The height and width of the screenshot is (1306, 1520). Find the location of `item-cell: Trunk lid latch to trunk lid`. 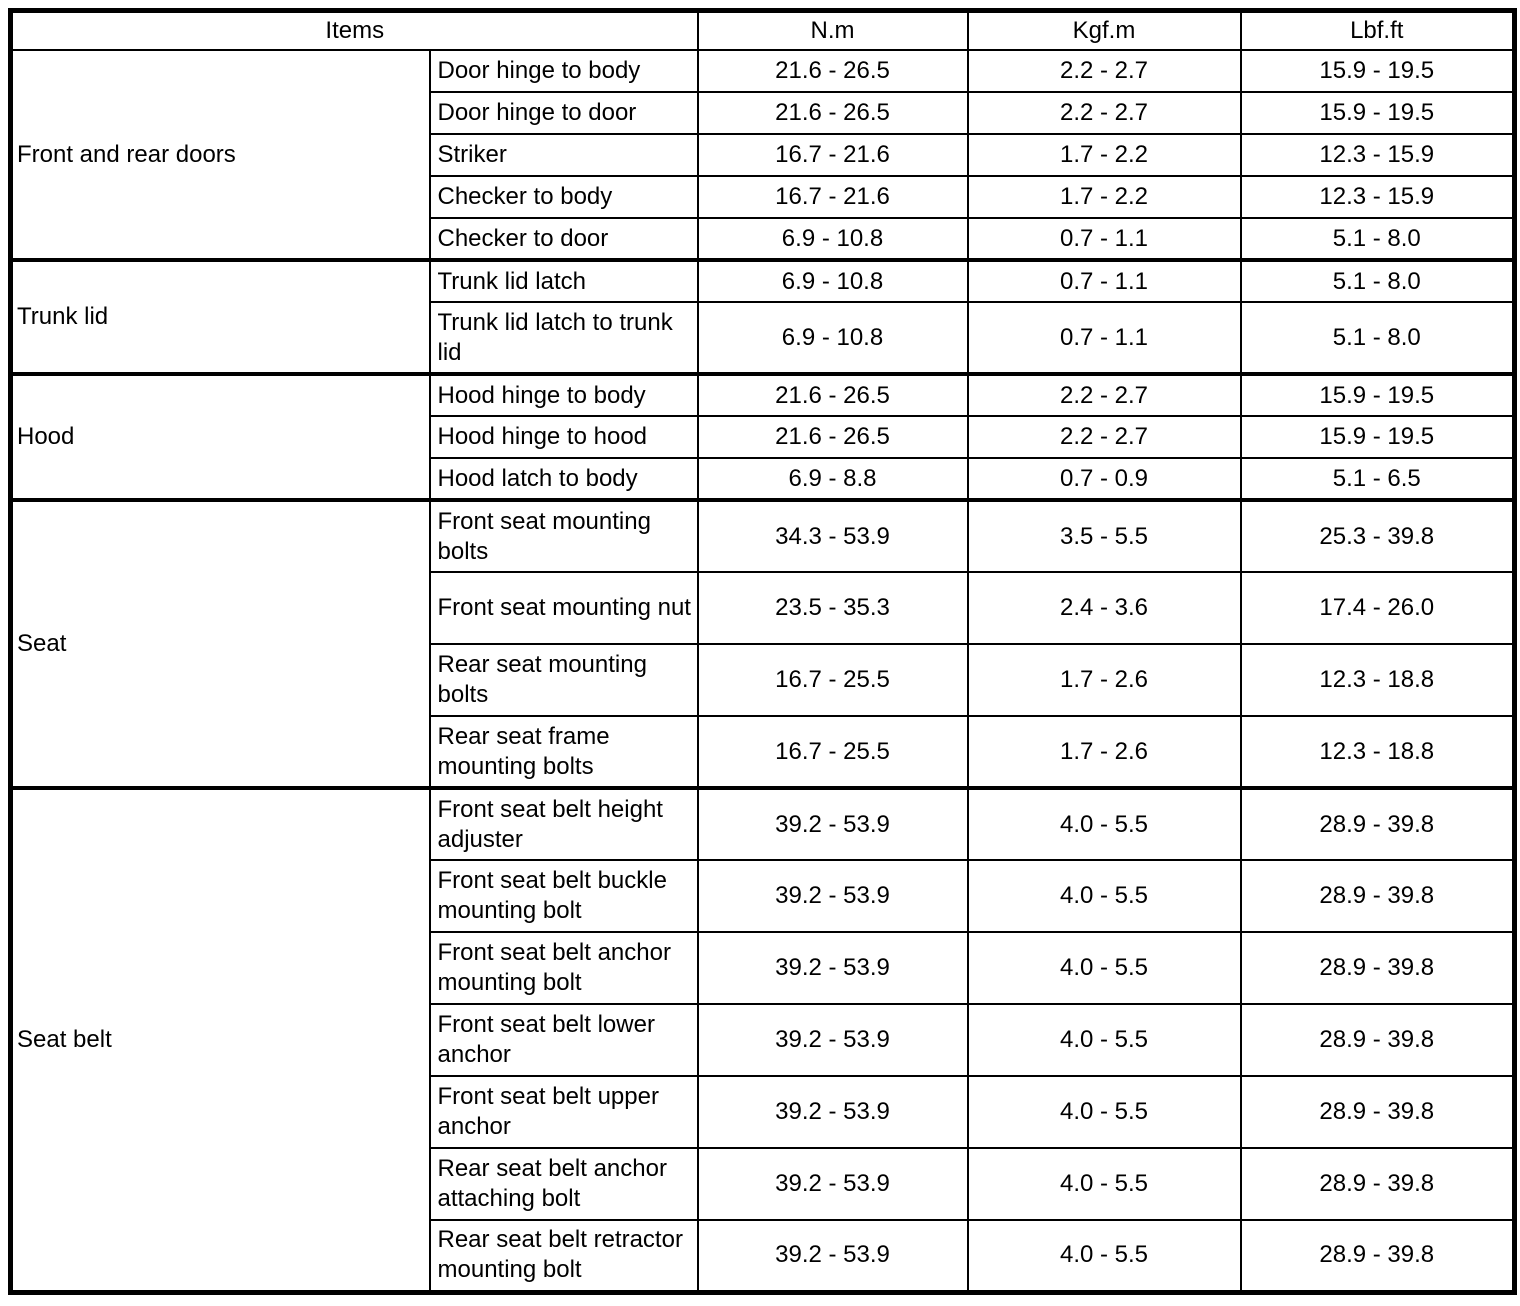

item-cell: Trunk lid latch to trunk lid is located at coordinates (563, 338).